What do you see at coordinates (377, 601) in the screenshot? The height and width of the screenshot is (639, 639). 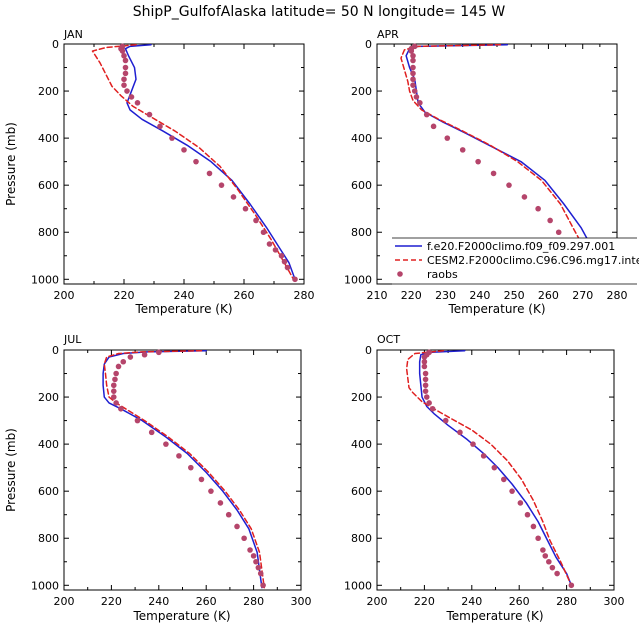 I see `x-tick-label: 200` at bounding box center [377, 601].